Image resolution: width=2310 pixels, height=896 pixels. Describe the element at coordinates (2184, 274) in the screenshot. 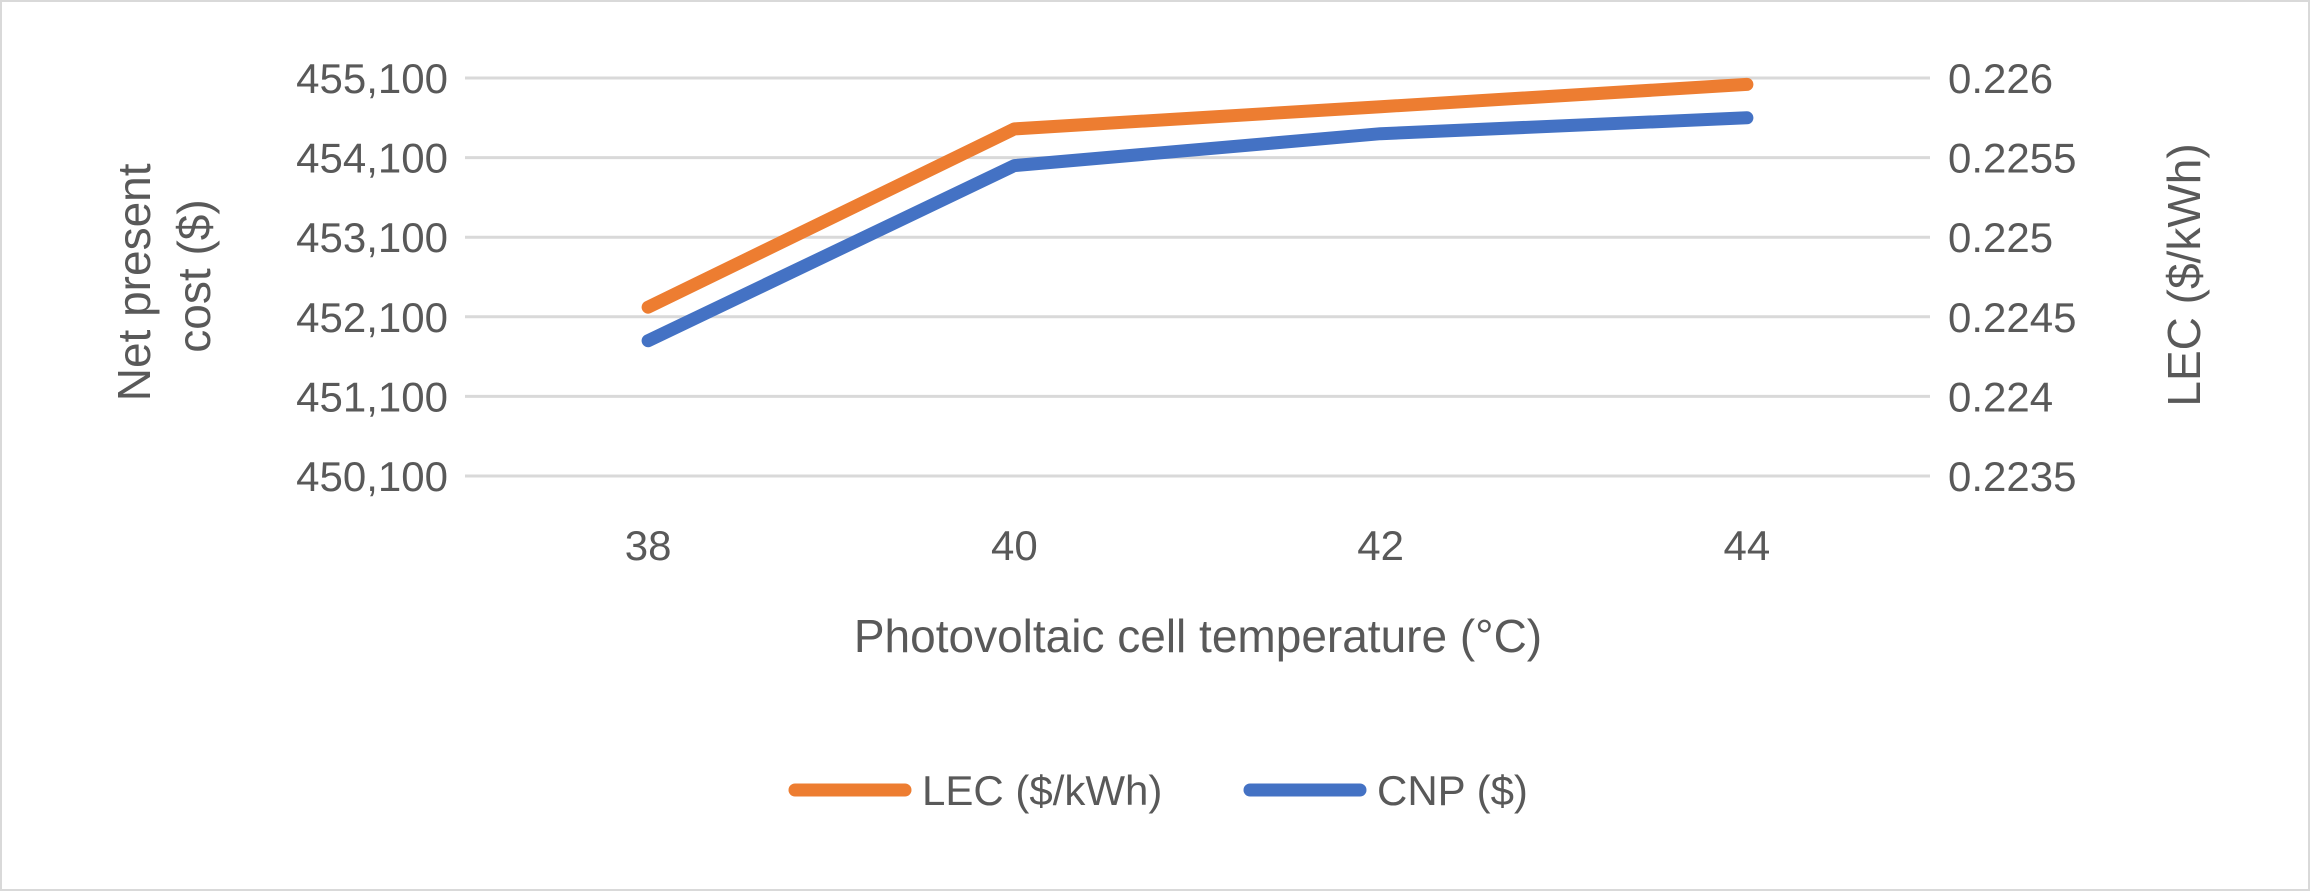

I see `y-axis-right-title: LEC ($/kWh)` at that location.